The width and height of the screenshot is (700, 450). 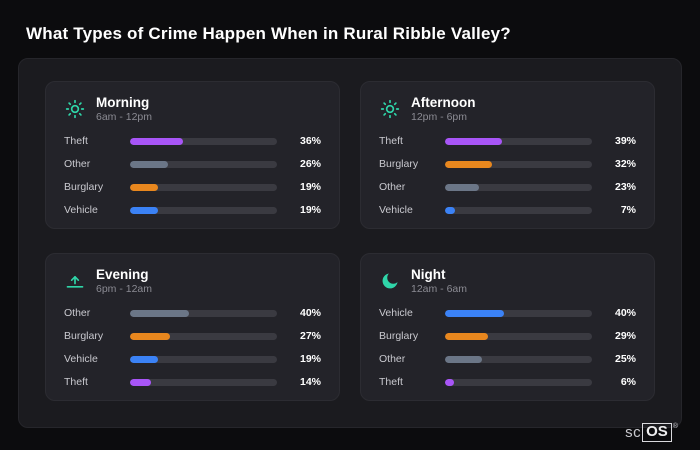 I want to click on card-evening-header: Evening 6pm - 12am, so click(x=192, y=281).